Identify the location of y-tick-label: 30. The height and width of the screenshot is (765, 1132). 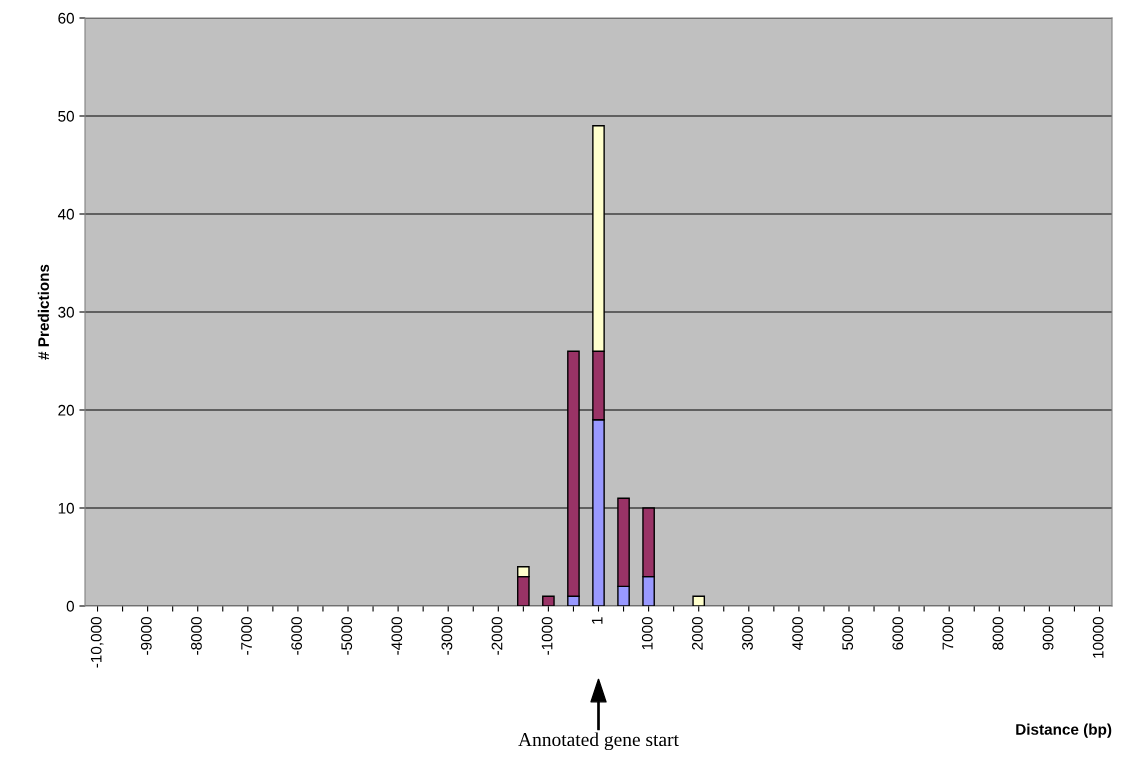
(66, 312).